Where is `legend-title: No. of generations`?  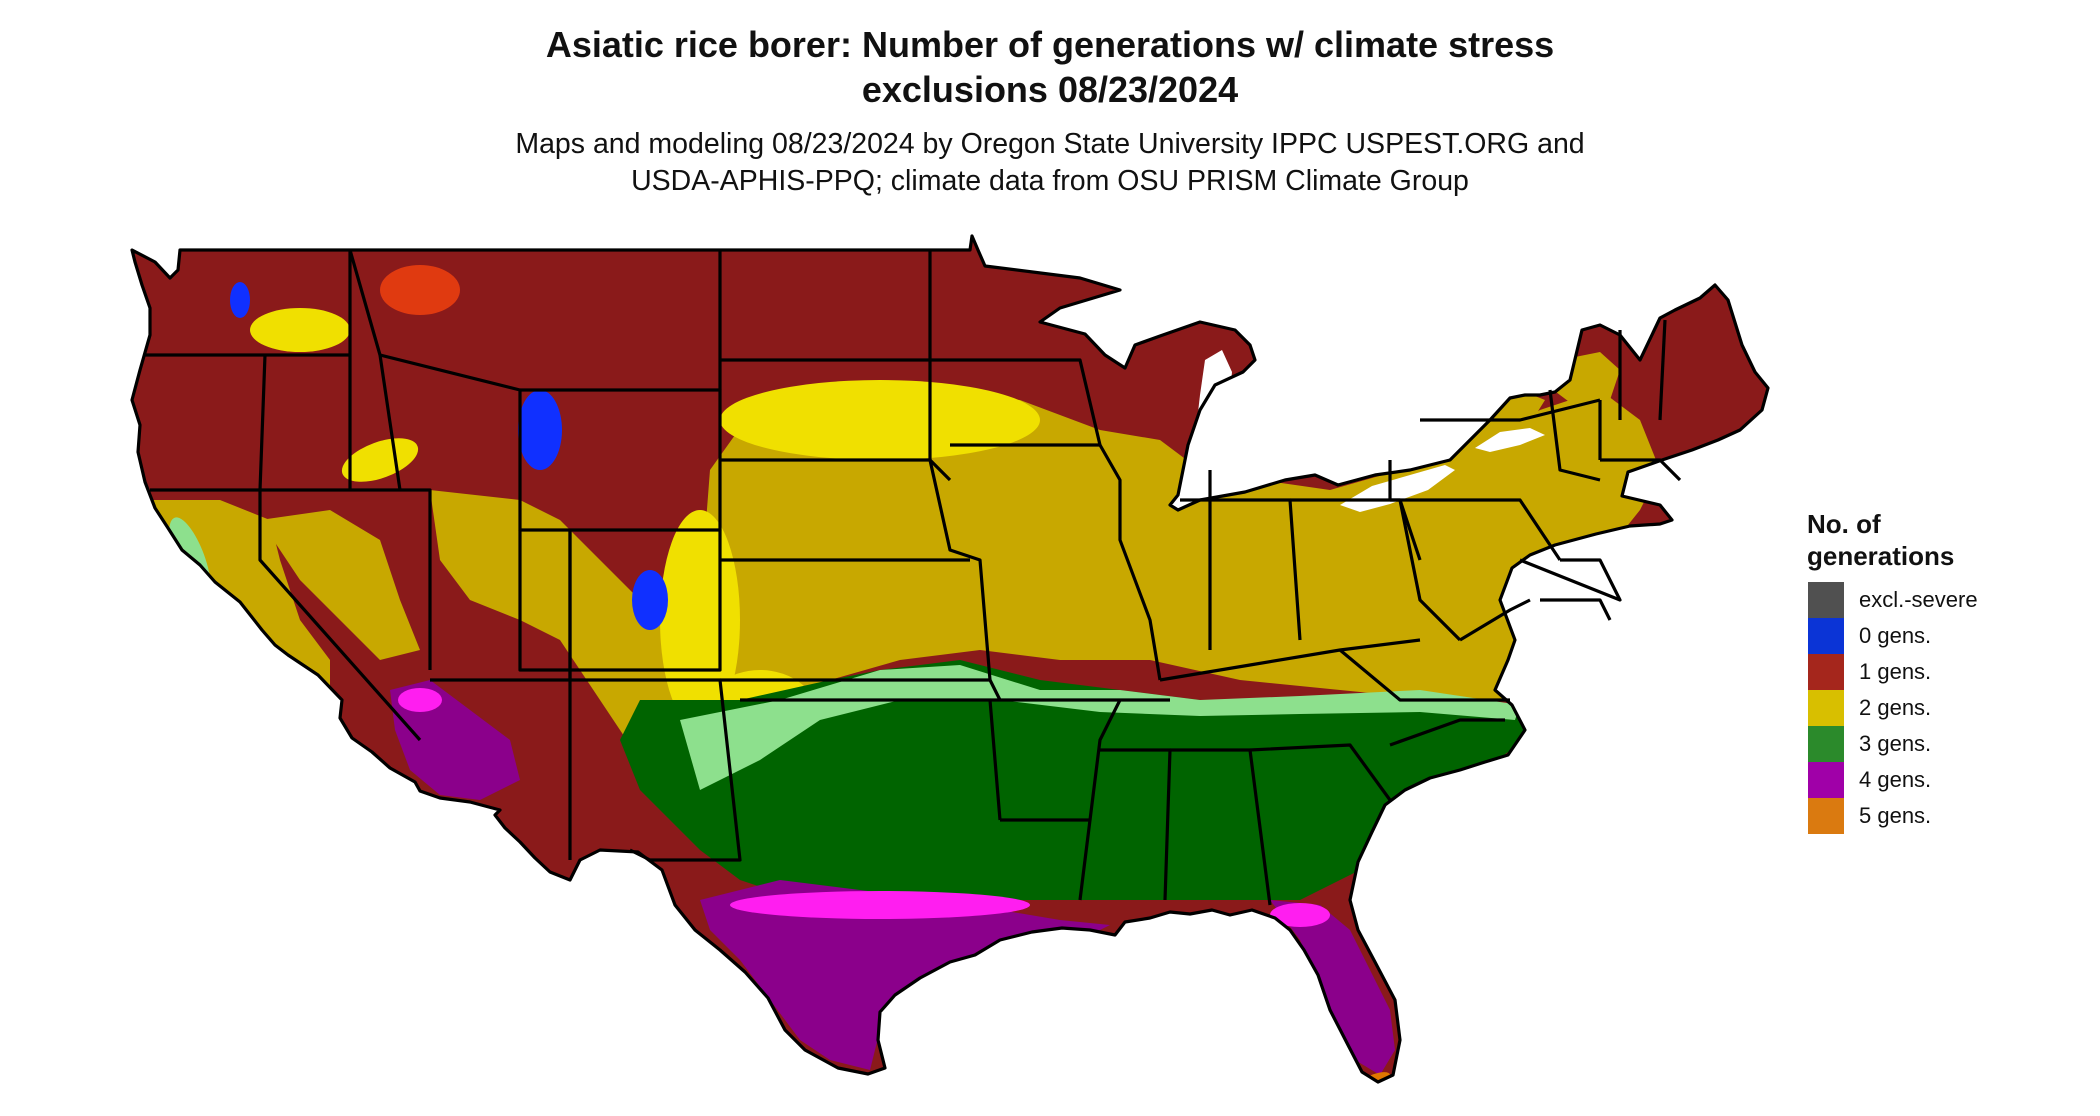
legend-title: No. of generations is located at coordinates (1880, 540).